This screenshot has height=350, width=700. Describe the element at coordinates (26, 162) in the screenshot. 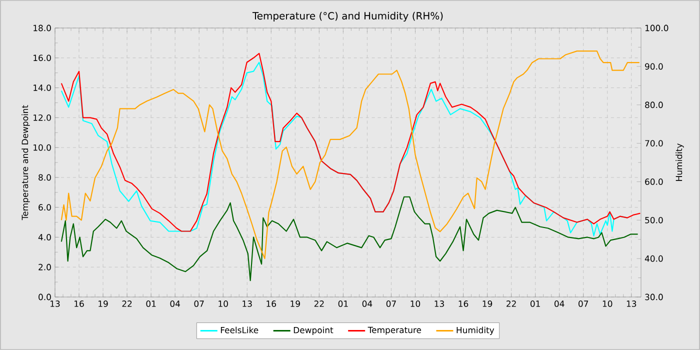

I see `y-axis-title: Temperature and Dewpoint` at that location.